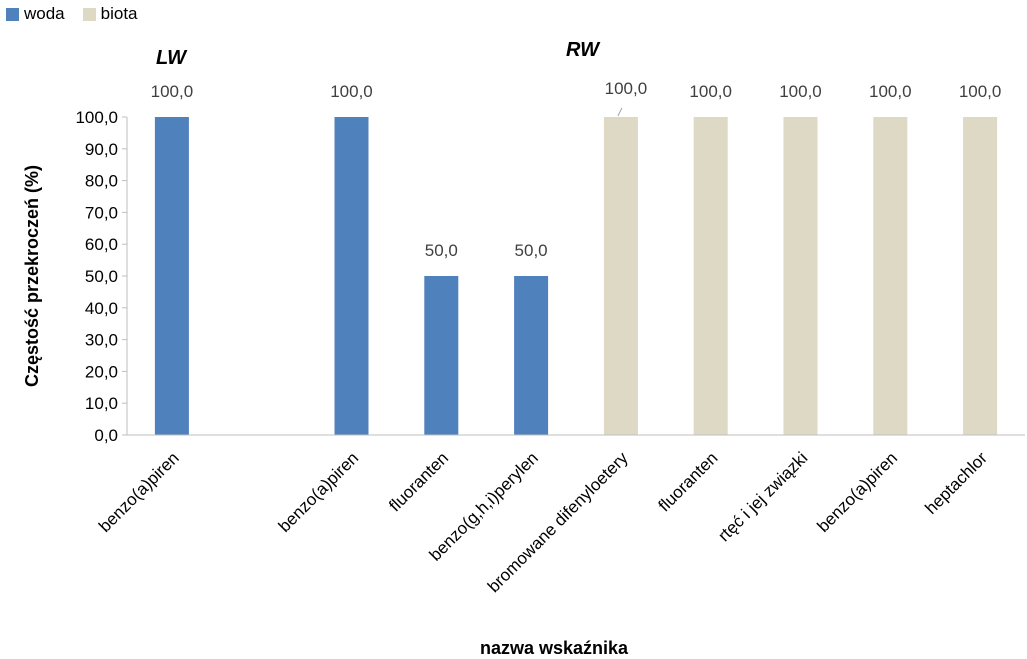 The width and height of the screenshot is (1027, 659). Describe the element at coordinates (101, 181) in the screenshot. I see `y-tick-label: 80,0` at that location.